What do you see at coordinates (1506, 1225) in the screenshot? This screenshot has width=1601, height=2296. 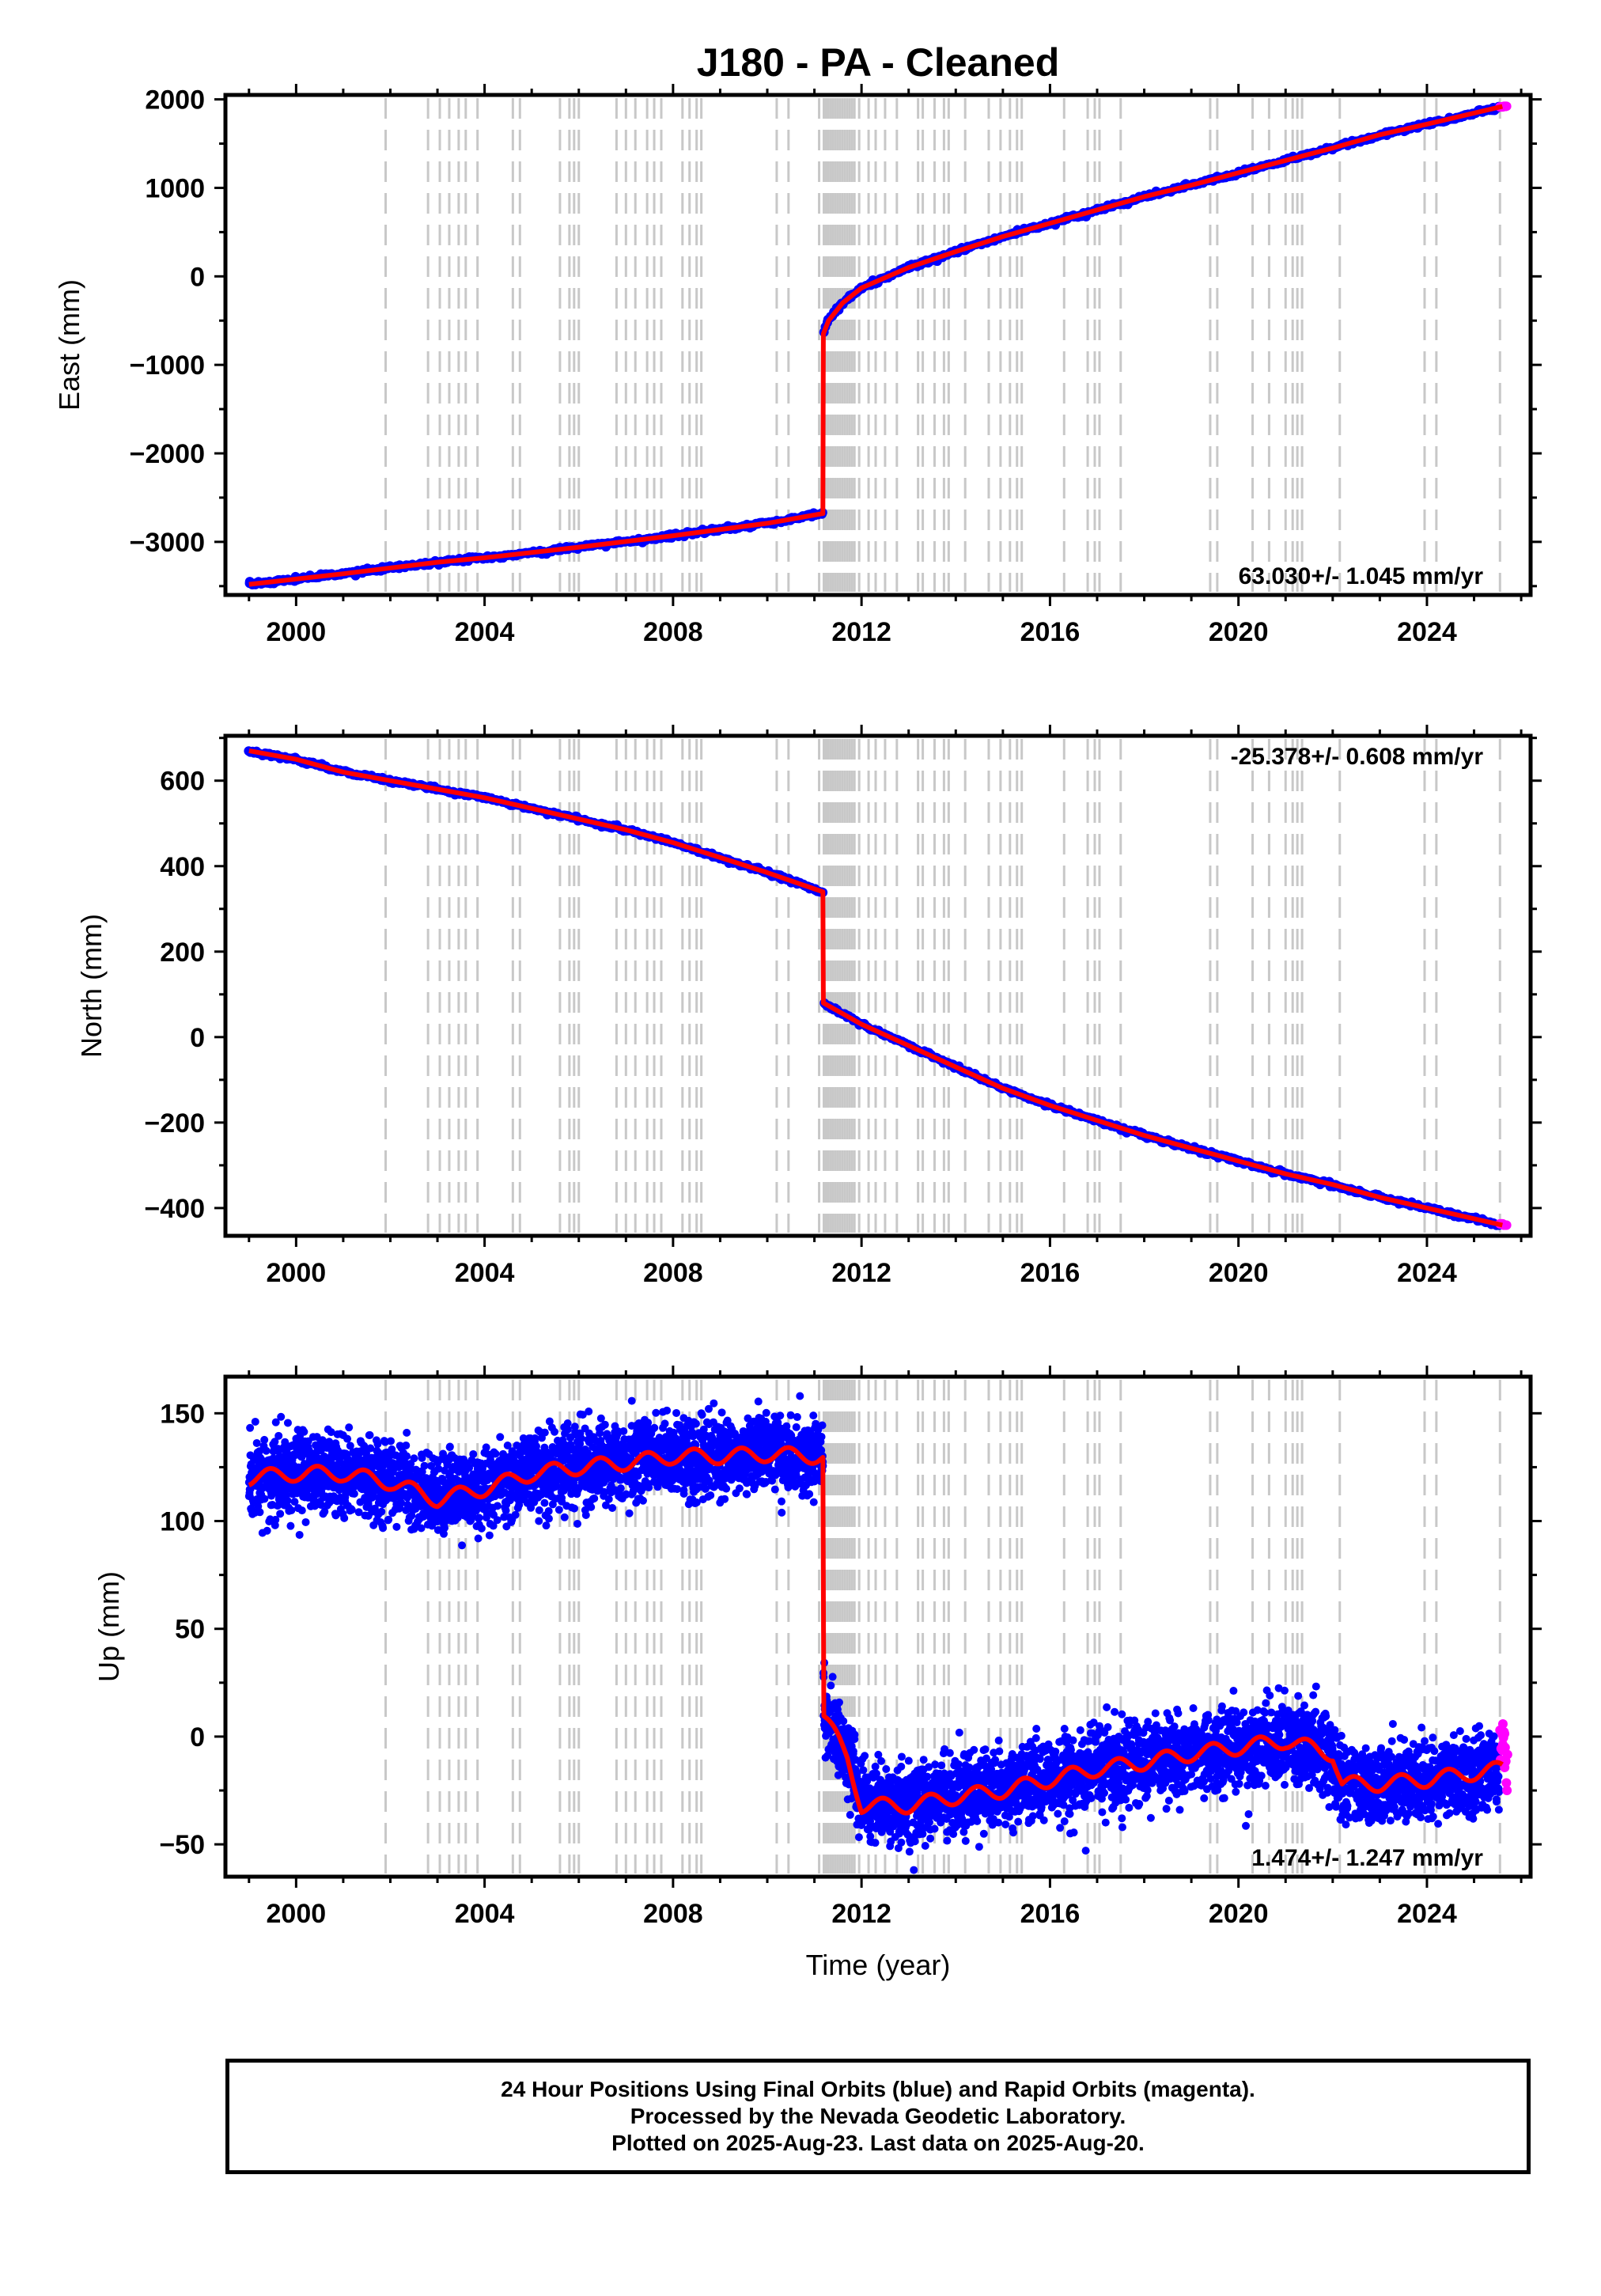 I see `rapid-orbit-point` at bounding box center [1506, 1225].